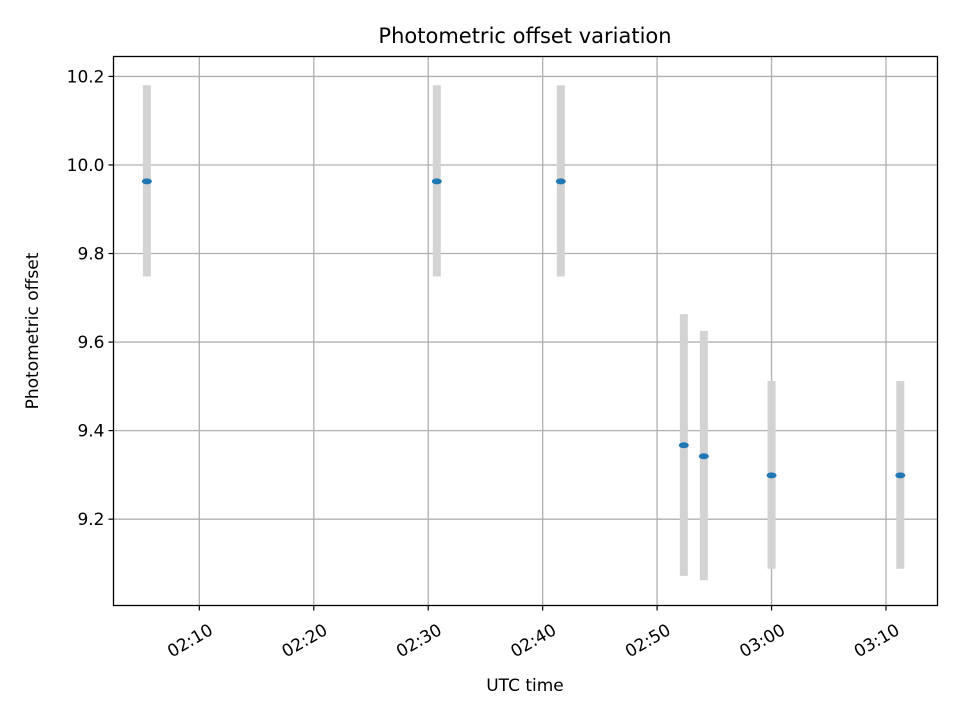 Image resolution: width=960 pixels, height=720 pixels. Describe the element at coordinates (86, 166) in the screenshot. I see `y-tick-label: 10.0` at that location.